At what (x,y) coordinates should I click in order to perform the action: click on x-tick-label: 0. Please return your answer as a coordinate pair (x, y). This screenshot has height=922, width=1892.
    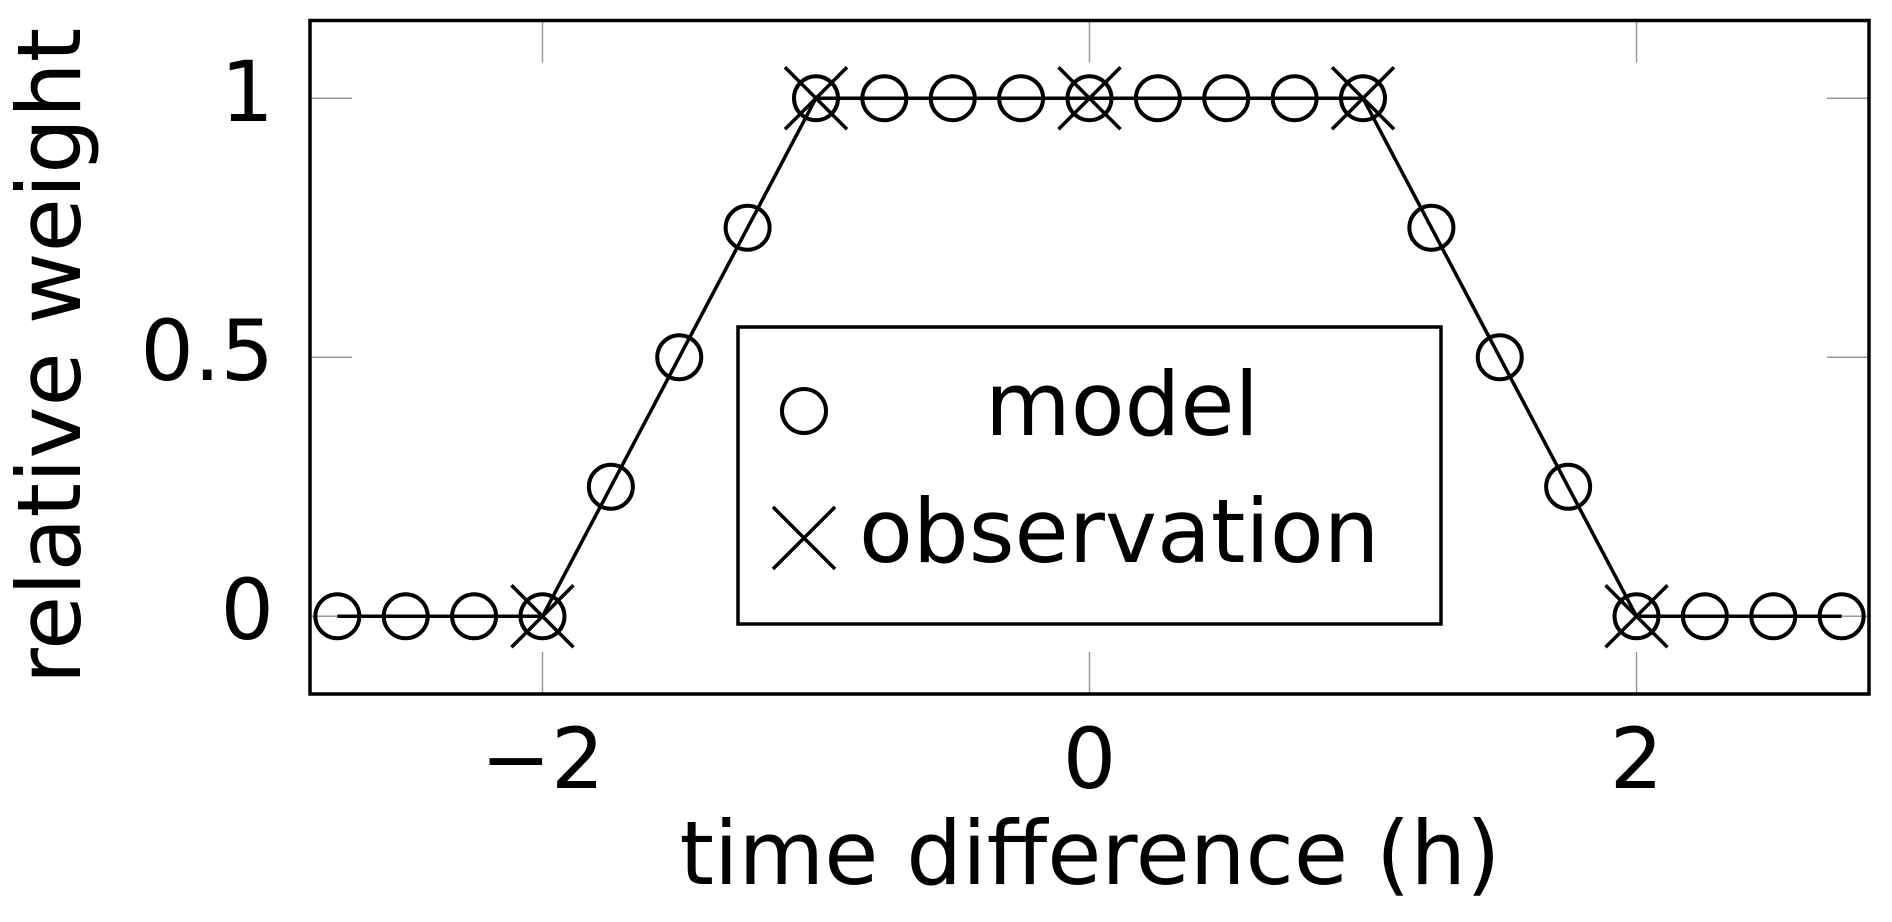
    Looking at the image, I should click on (1089, 759).